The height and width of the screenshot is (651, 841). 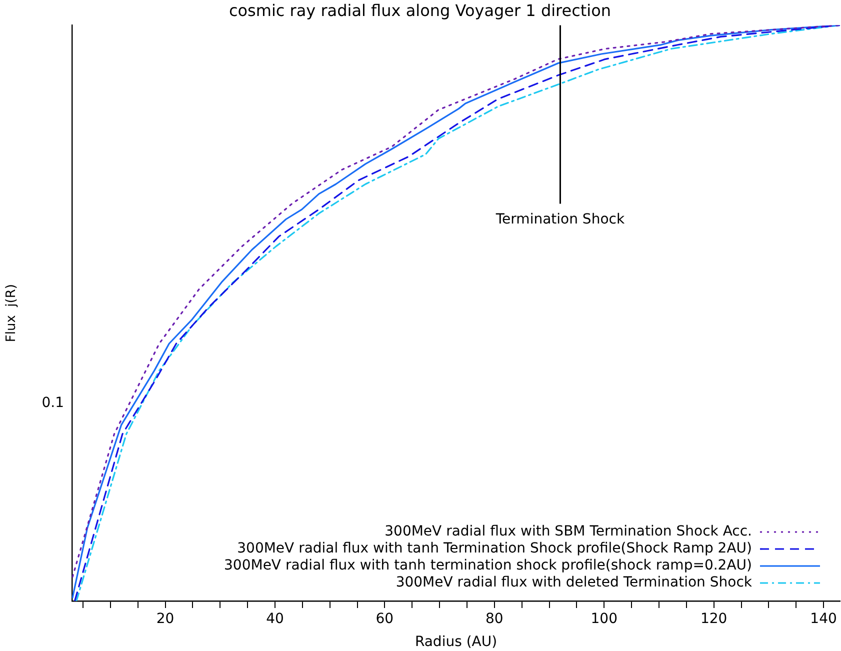 I want to click on x-tick-label: 20, so click(x=165, y=619).